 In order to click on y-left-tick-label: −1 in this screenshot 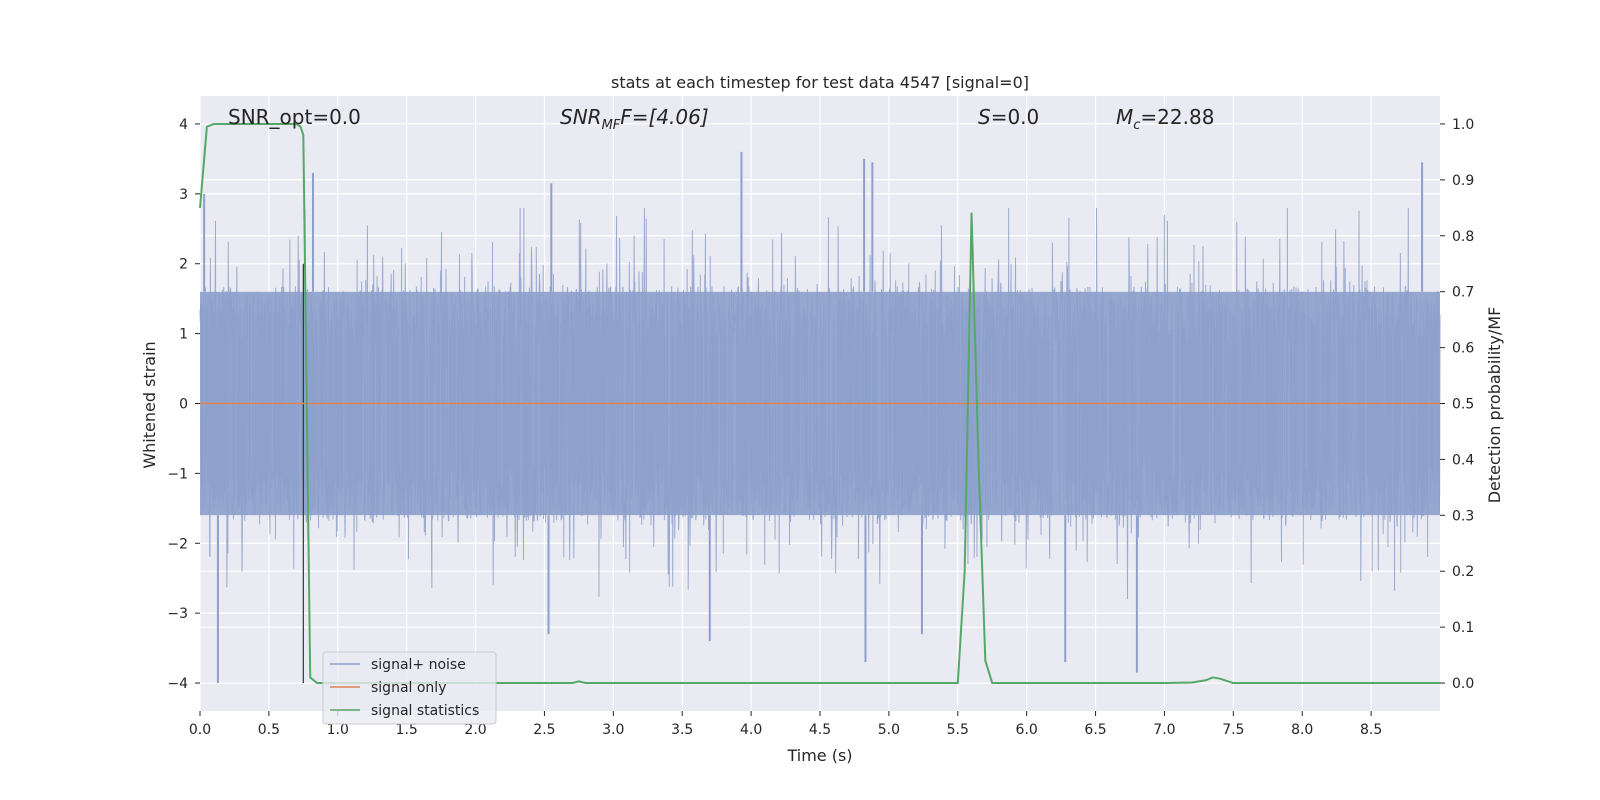, I will do `click(177, 474)`.